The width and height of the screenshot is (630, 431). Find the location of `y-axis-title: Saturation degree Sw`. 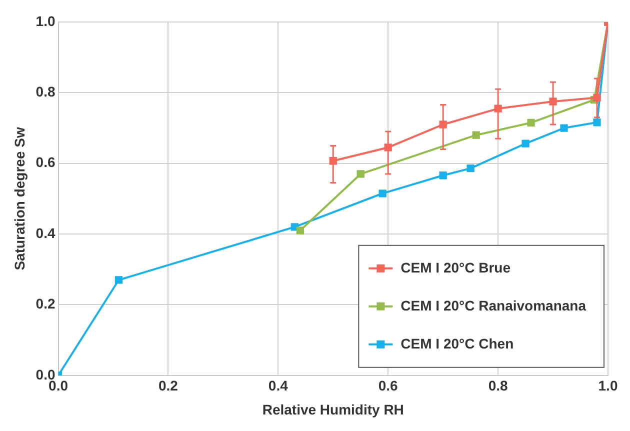

y-axis-title: Saturation degree Sw is located at coordinates (19, 198).